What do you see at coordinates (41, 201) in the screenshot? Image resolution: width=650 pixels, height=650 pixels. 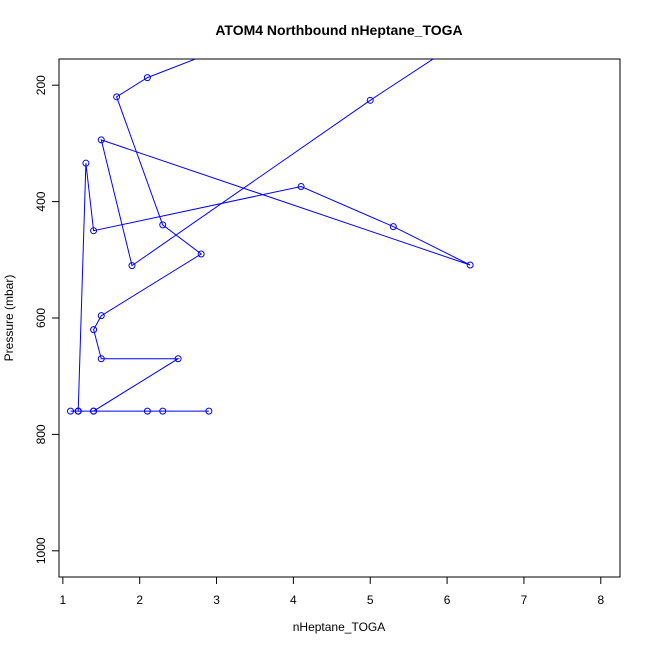 I see `y-tick-label: 400` at bounding box center [41, 201].